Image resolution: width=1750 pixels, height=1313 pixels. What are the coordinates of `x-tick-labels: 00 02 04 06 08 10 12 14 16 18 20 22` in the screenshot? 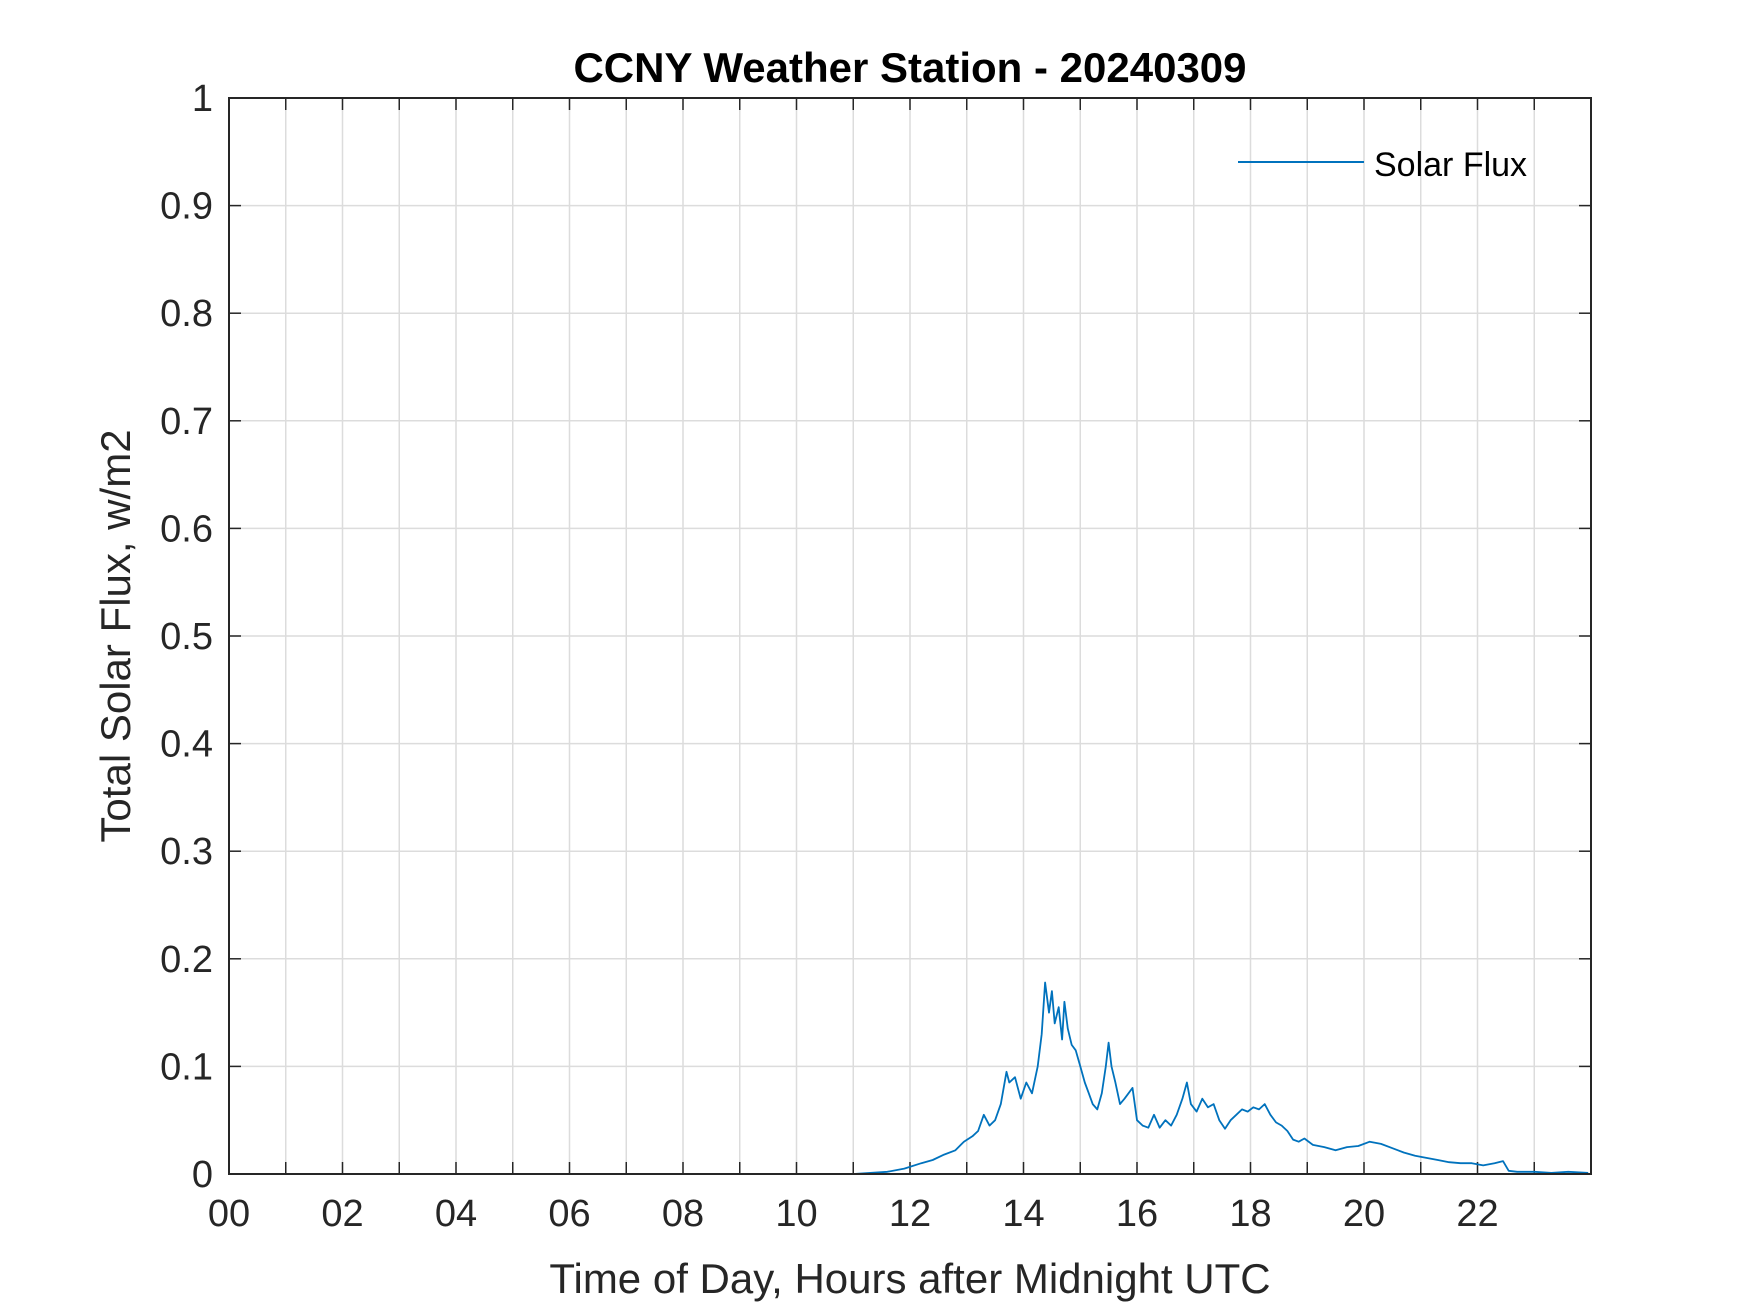 It's located at (853, 1214).